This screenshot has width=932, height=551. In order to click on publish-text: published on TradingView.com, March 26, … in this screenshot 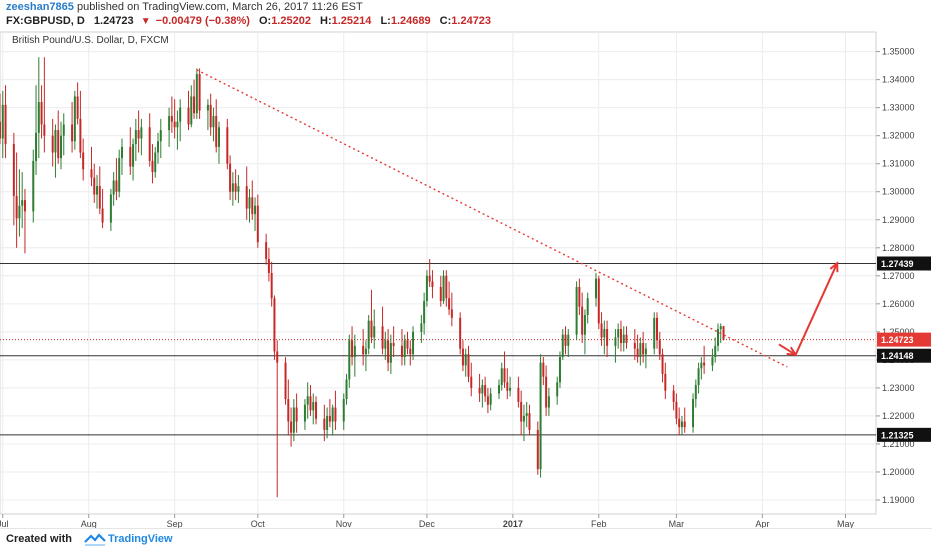, I will do `click(219, 7)`.